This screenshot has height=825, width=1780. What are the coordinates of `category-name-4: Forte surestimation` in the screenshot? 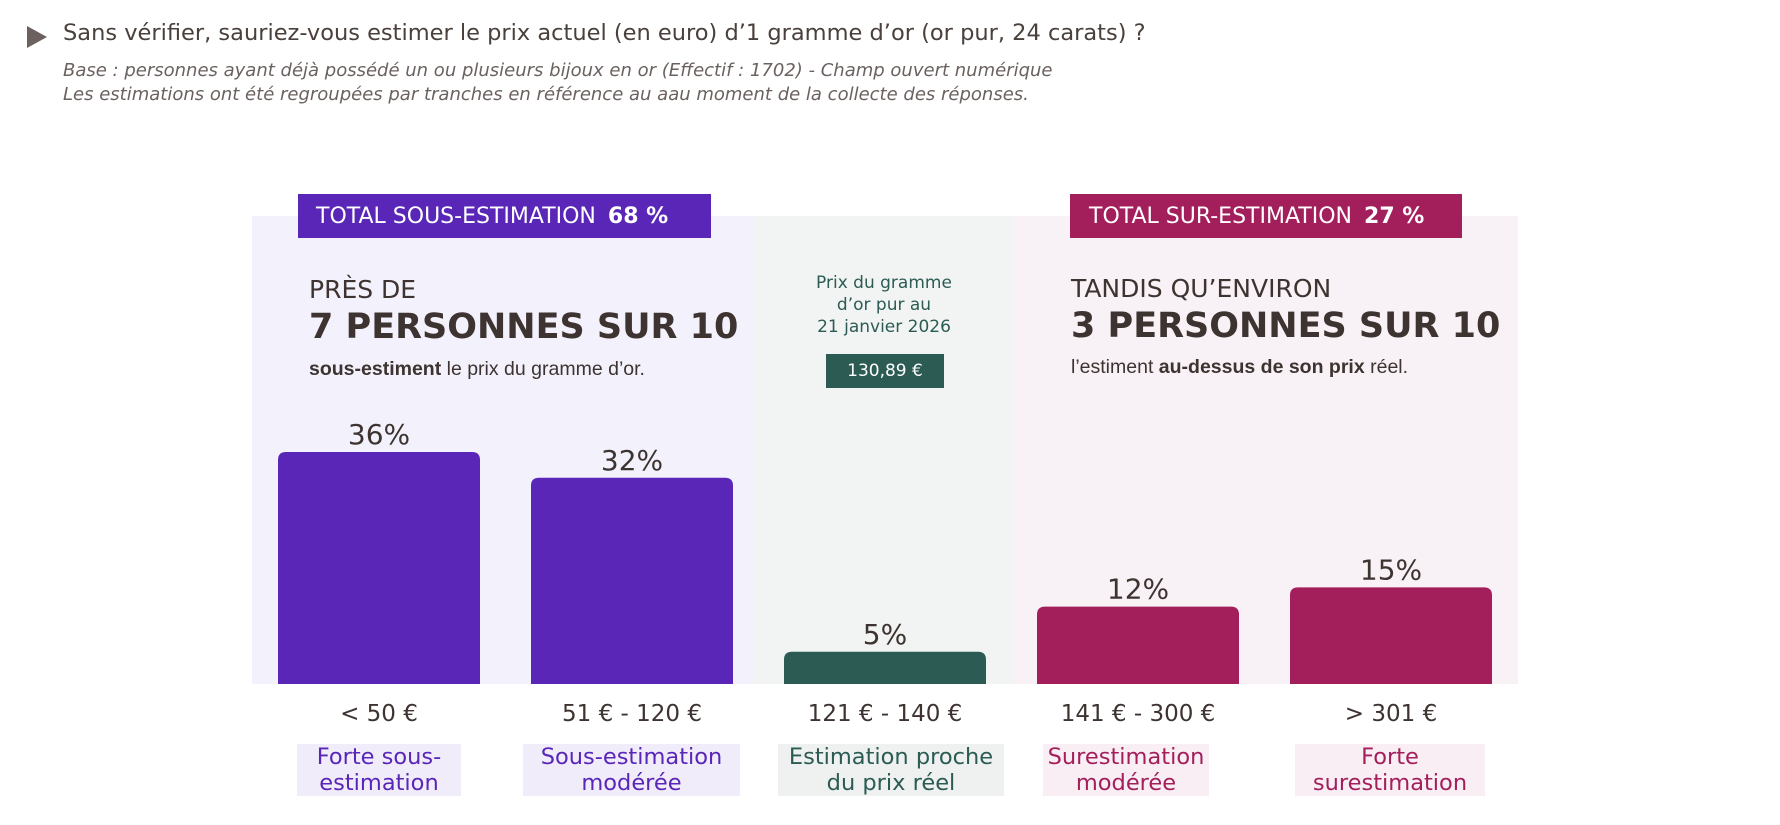 It's located at (1390, 770).